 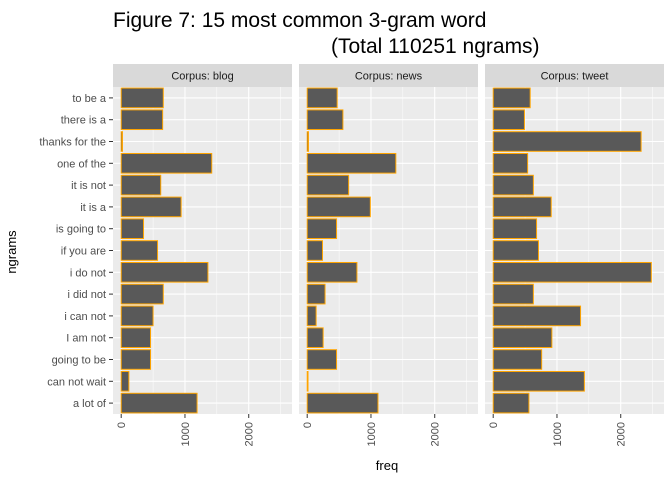 What do you see at coordinates (332, 272) in the screenshot?
I see `bar-corpus-news-i-do-not` at bounding box center [332, 272].